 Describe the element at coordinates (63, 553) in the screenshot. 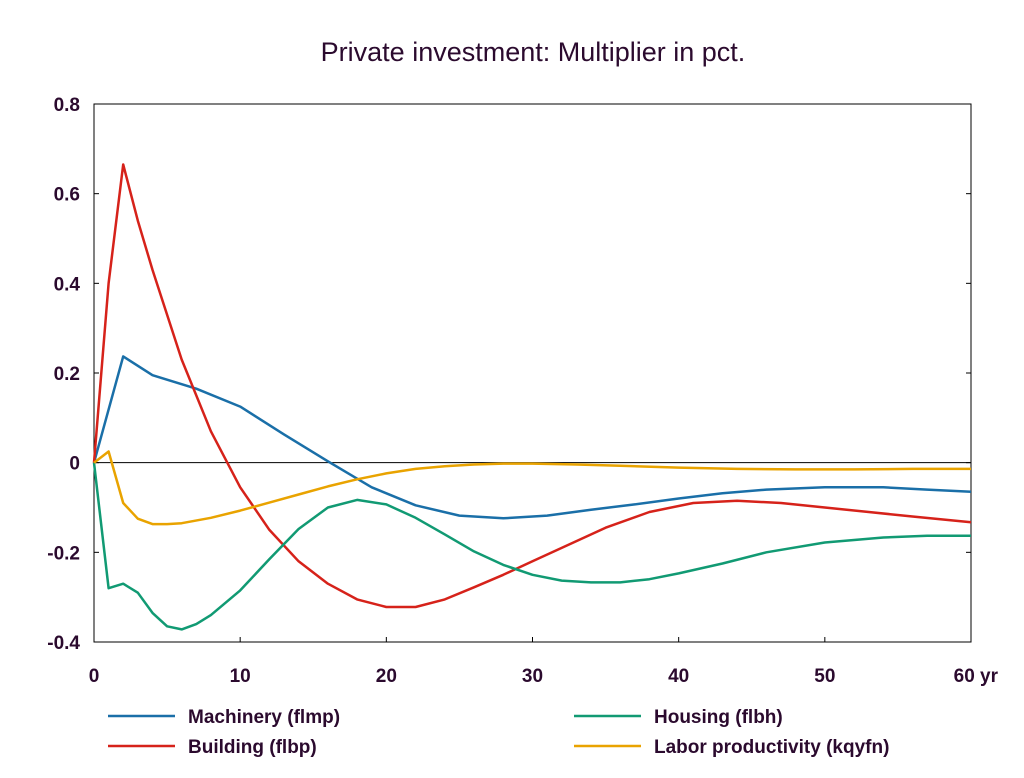

I see `y-tick-label: -0.2` at that location.